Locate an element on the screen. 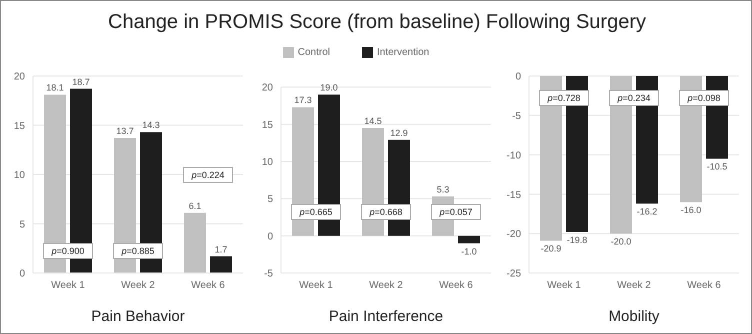 The height and width of the screenshot is (334, 752). legend-label: Control is located at coordinates (314, 52).